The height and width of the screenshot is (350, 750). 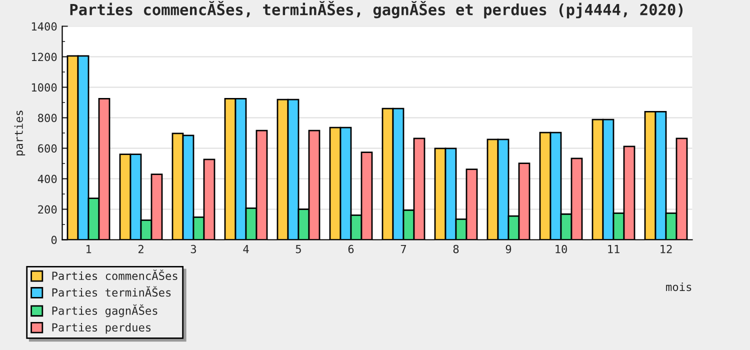 I want to click on x-tick-label: 6, so click(x=351, y=249).